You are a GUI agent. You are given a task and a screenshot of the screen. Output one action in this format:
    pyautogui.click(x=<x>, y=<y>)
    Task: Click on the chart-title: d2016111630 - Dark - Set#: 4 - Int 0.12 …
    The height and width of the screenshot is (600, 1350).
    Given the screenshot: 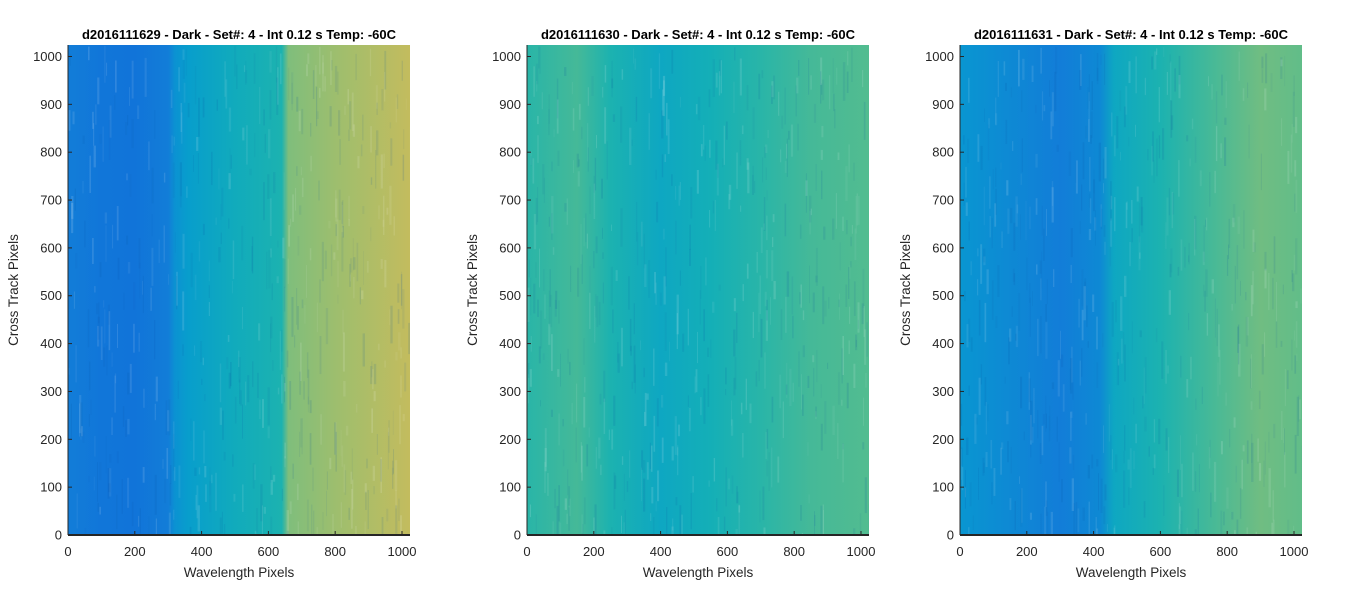 What is the action you would take?
    pyautogui.click(x=698, y=34)
    